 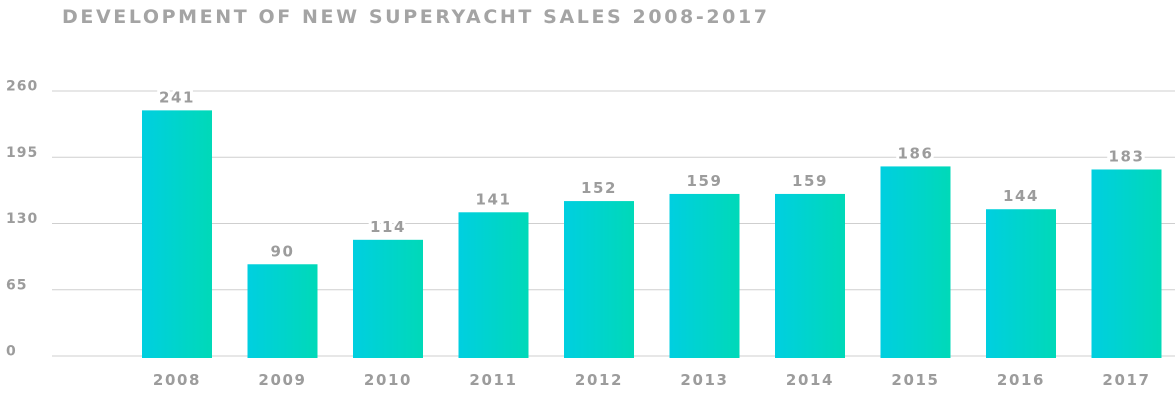 What do you see at coordinates (177, 97) in the screenshot?
I see `value-label: 241` at bounding box center [177, 97].